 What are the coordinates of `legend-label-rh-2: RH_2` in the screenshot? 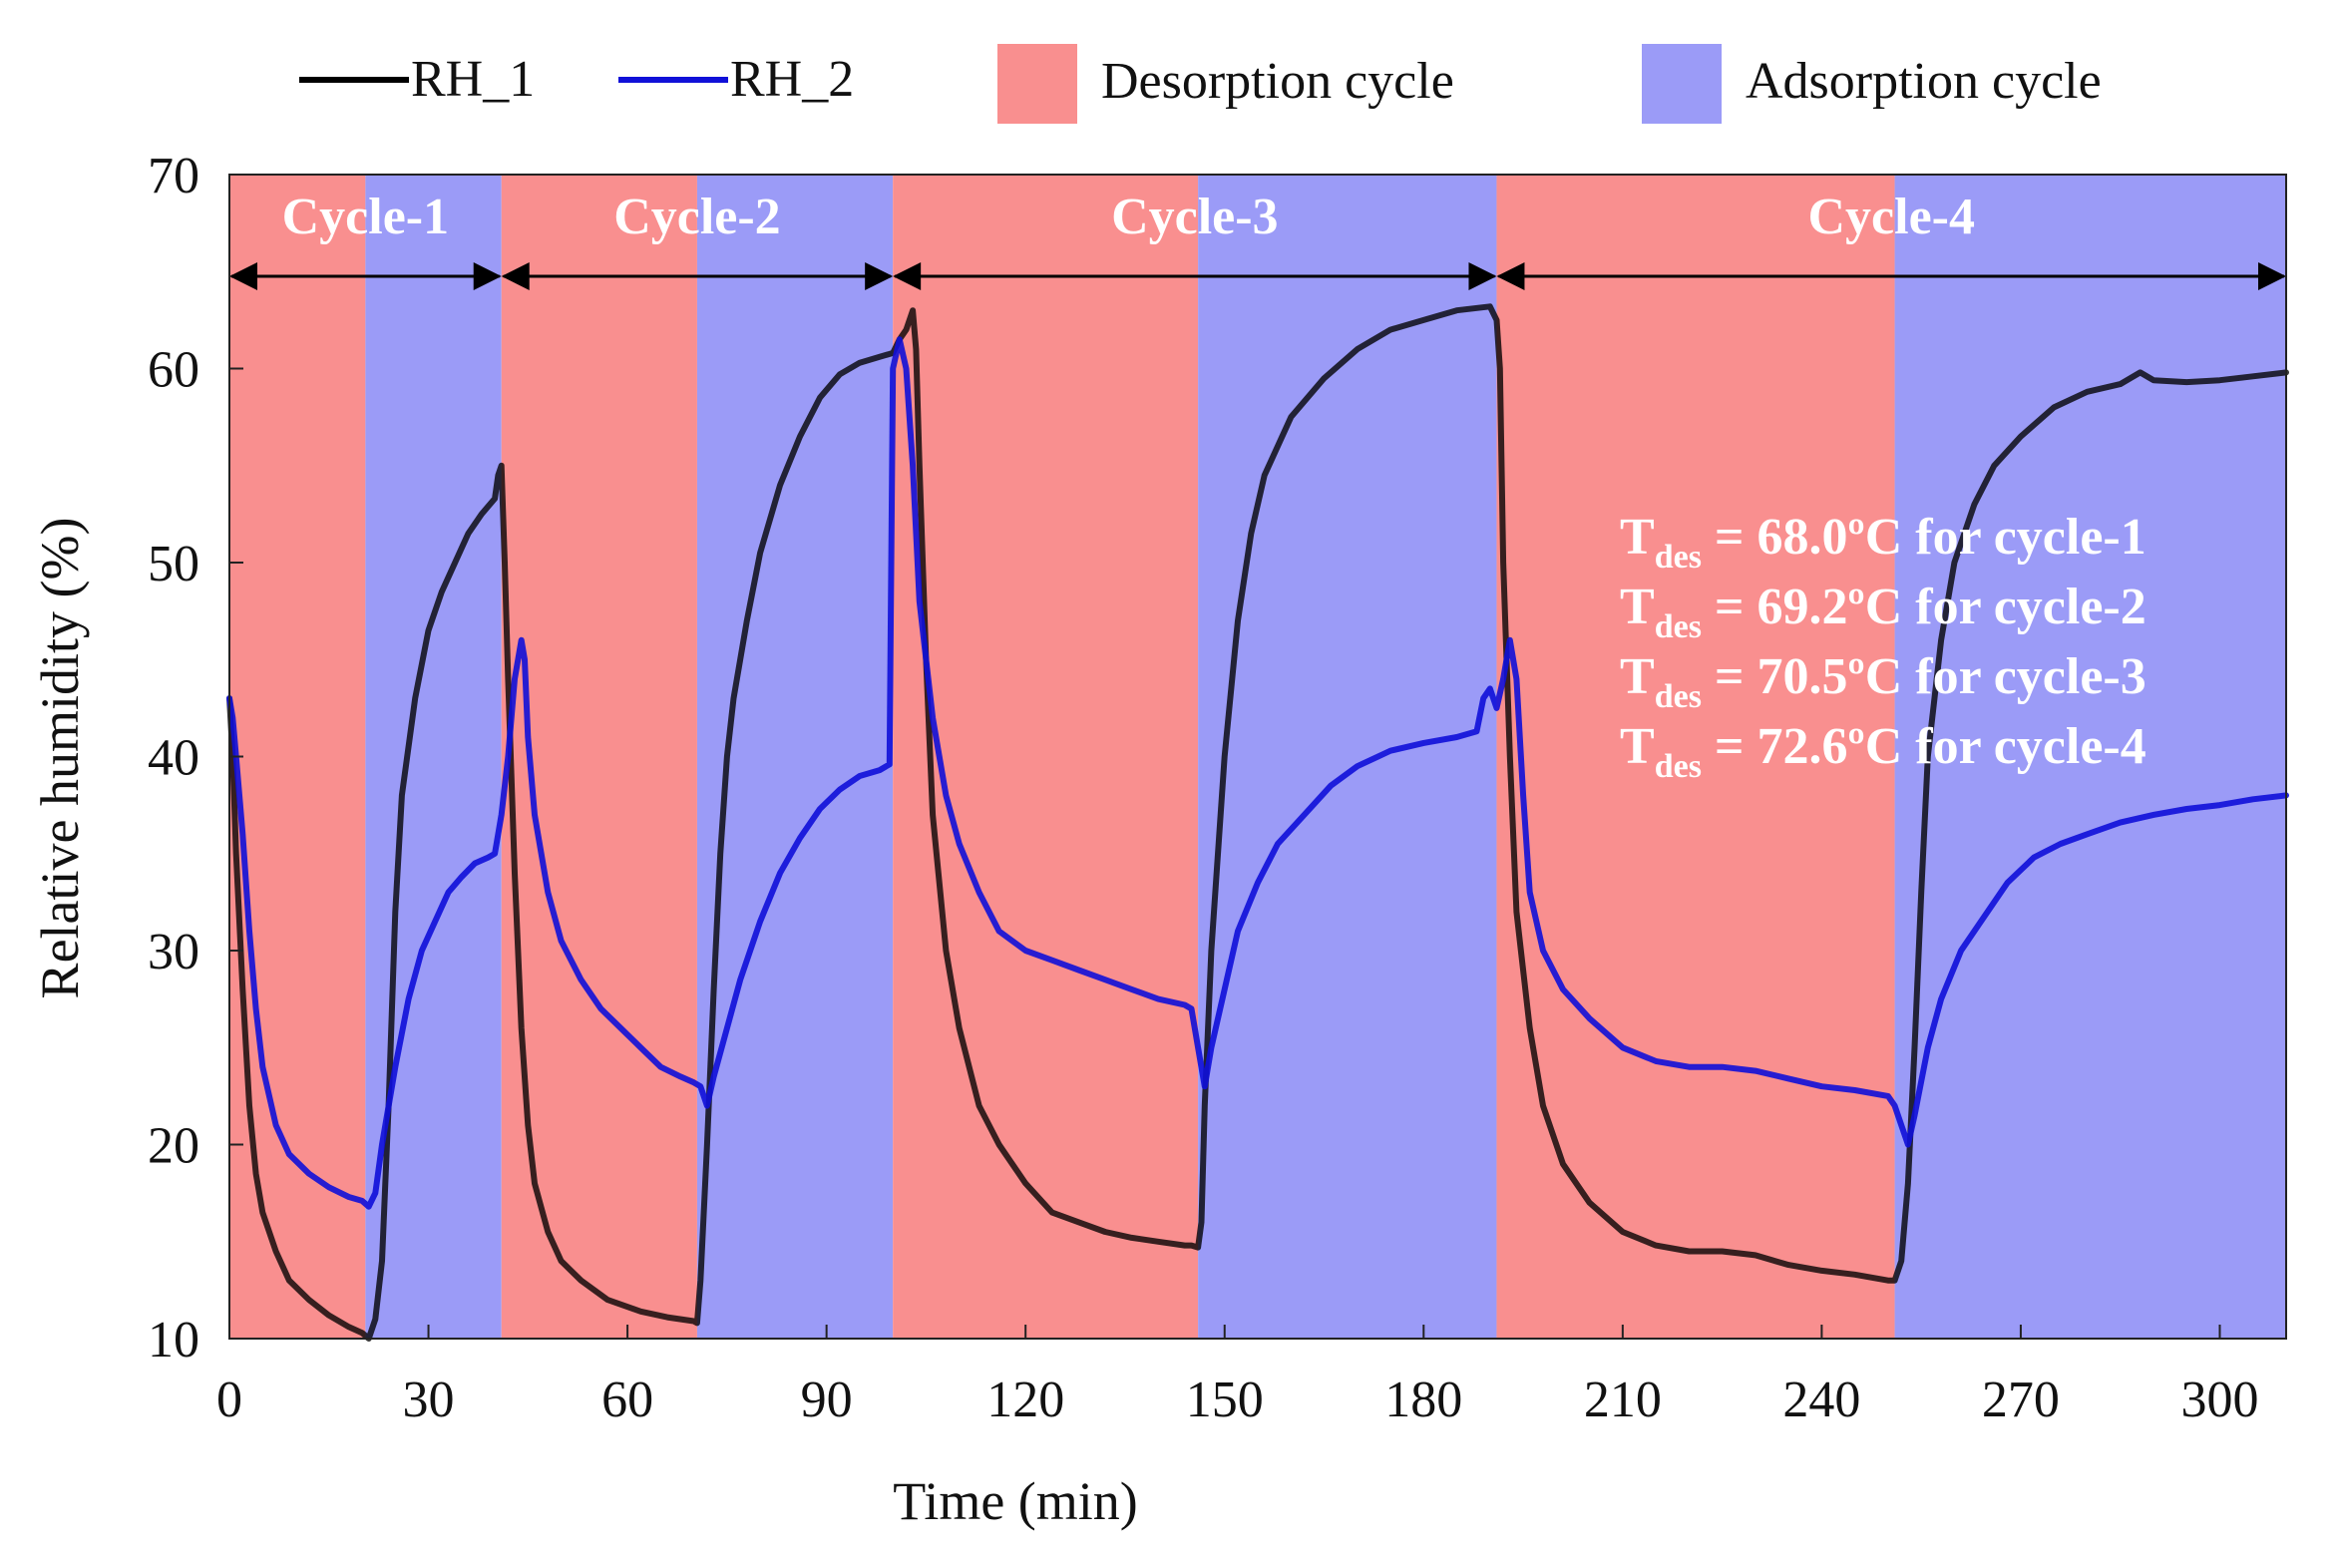 It's located at (792, 80).